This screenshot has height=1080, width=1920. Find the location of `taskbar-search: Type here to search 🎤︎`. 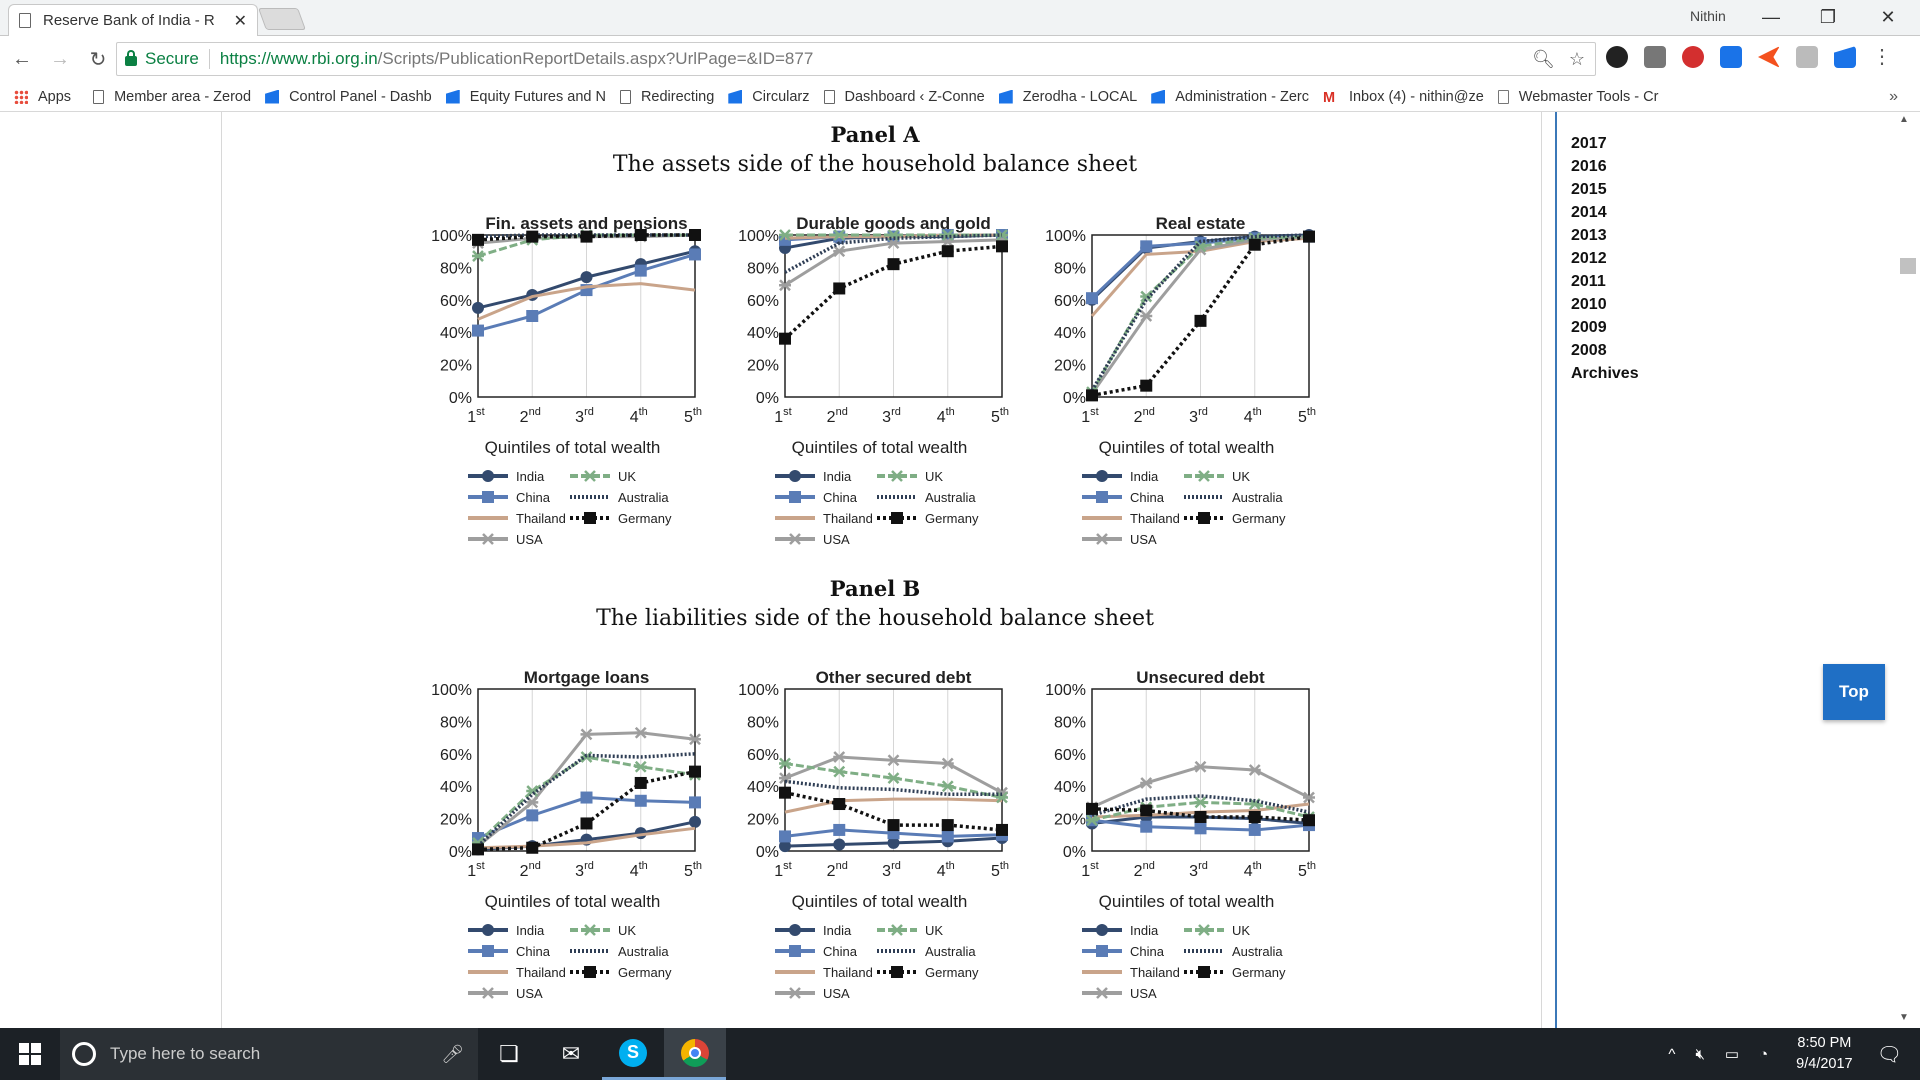

taskbar-search: Type here to search 🎤︎ is located at coordinates (269, 1054).